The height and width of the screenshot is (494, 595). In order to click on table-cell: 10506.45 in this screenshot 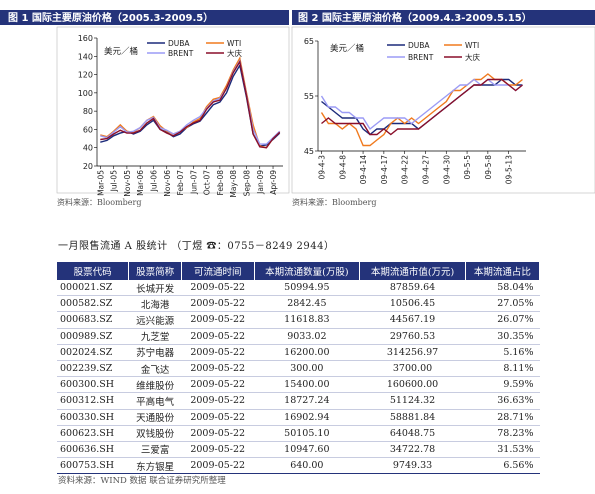, I will do `click(412, 304)`.